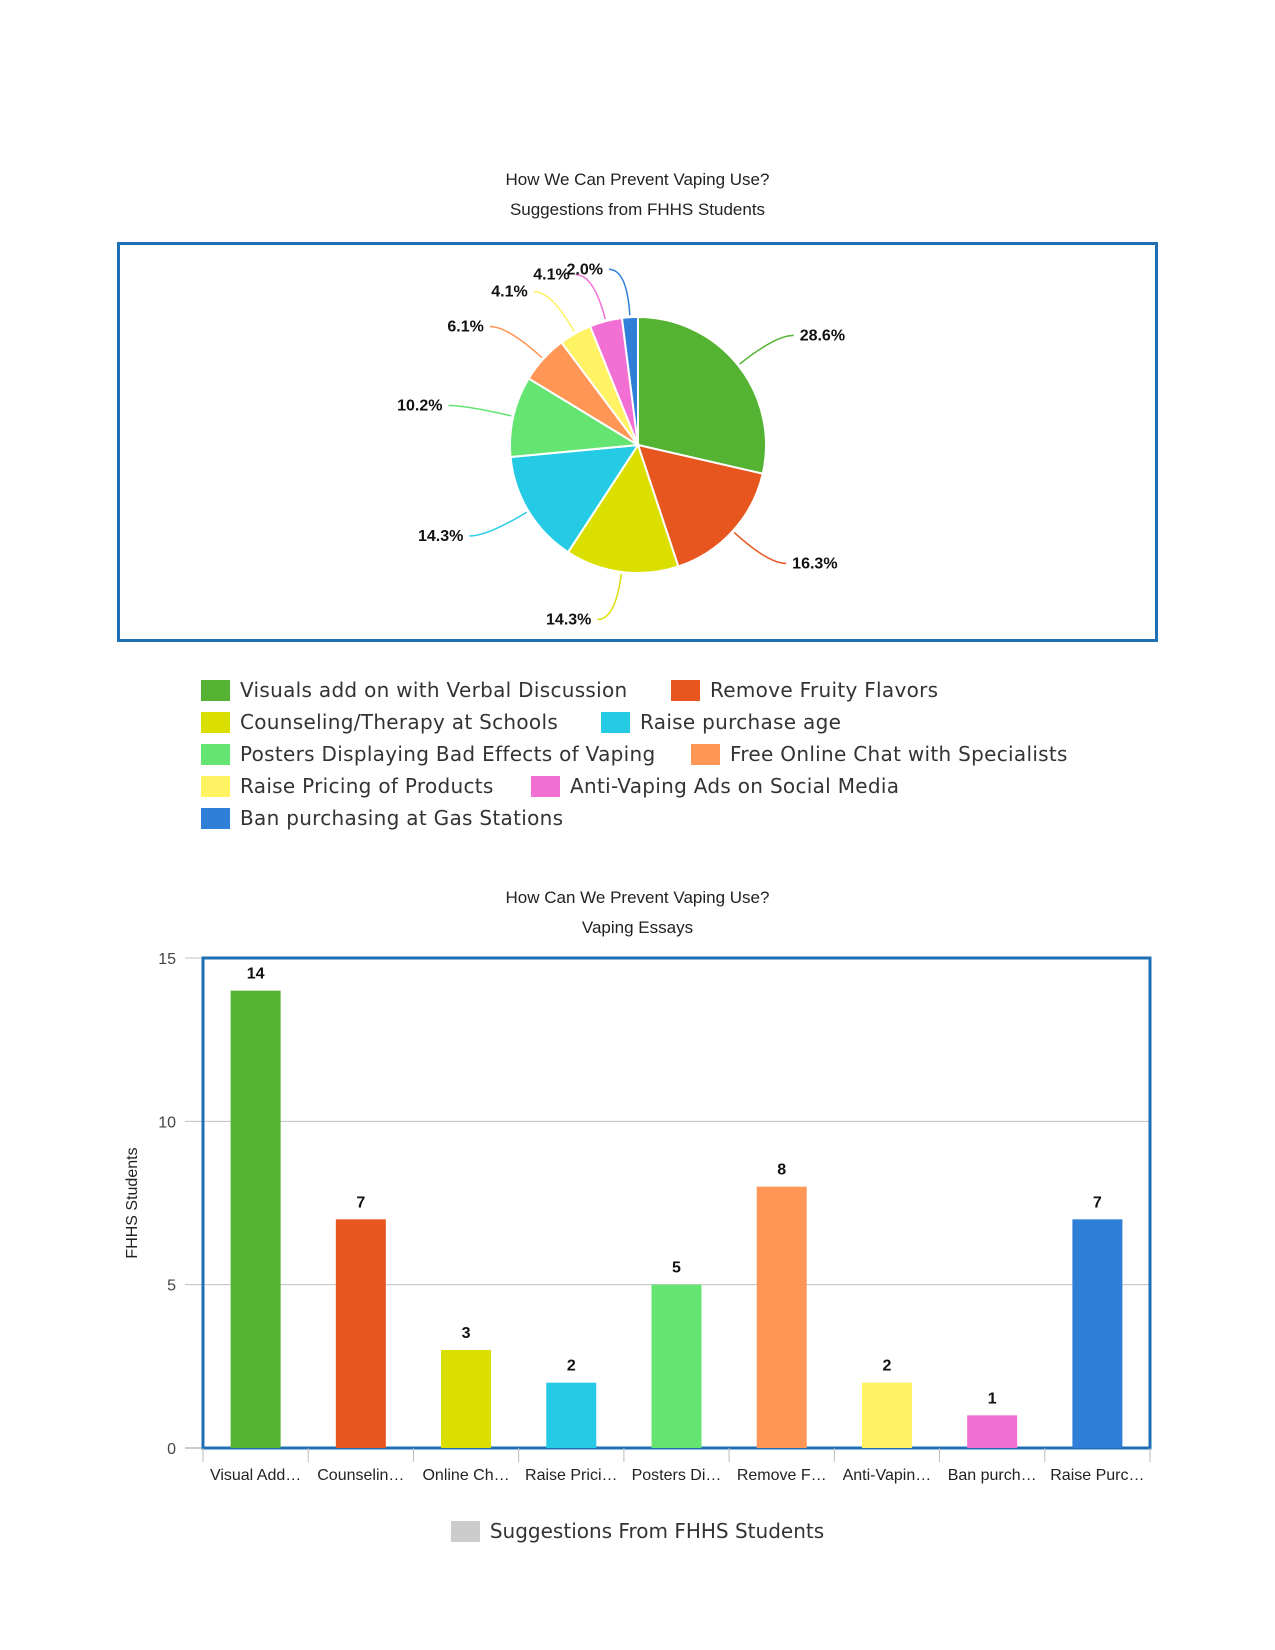 The image size is (1275, 1650). What do you see at coordinates (466, 1333) in the screenshot?
I see `bar-data-label: 3` at bounding box center [466, 1333].